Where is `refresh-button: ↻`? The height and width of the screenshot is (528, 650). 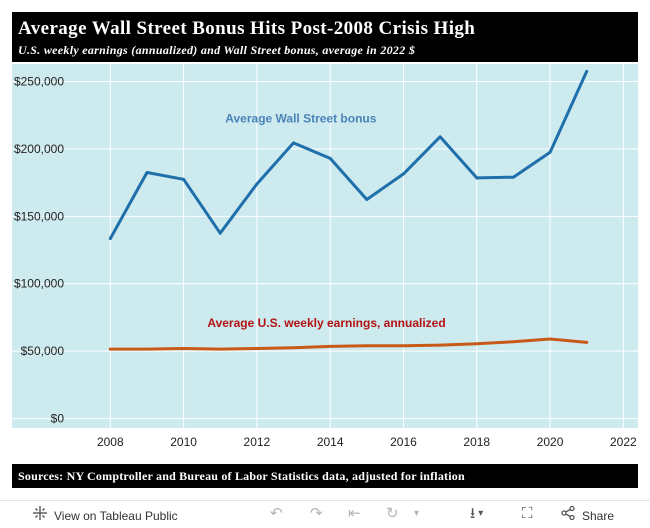
refresh-button: ↻ is located at coordinates (392, 514).